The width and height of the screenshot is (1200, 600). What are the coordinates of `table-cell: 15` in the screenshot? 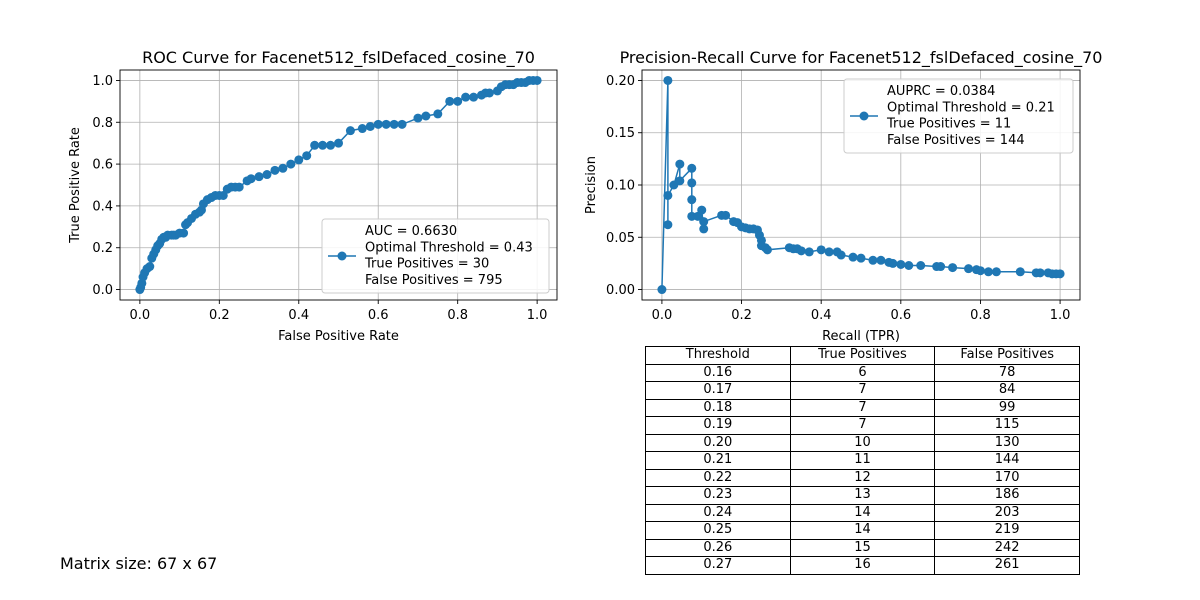 It's located at (862, 547).